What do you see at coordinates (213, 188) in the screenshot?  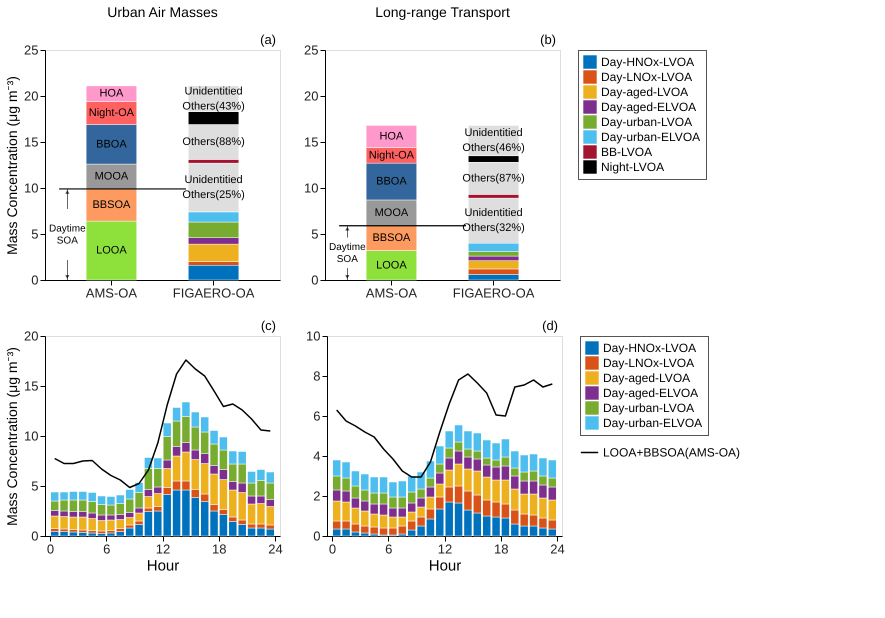 I see `data-label: Unidentitied Others(25%)` at bounding box center [213, 188].